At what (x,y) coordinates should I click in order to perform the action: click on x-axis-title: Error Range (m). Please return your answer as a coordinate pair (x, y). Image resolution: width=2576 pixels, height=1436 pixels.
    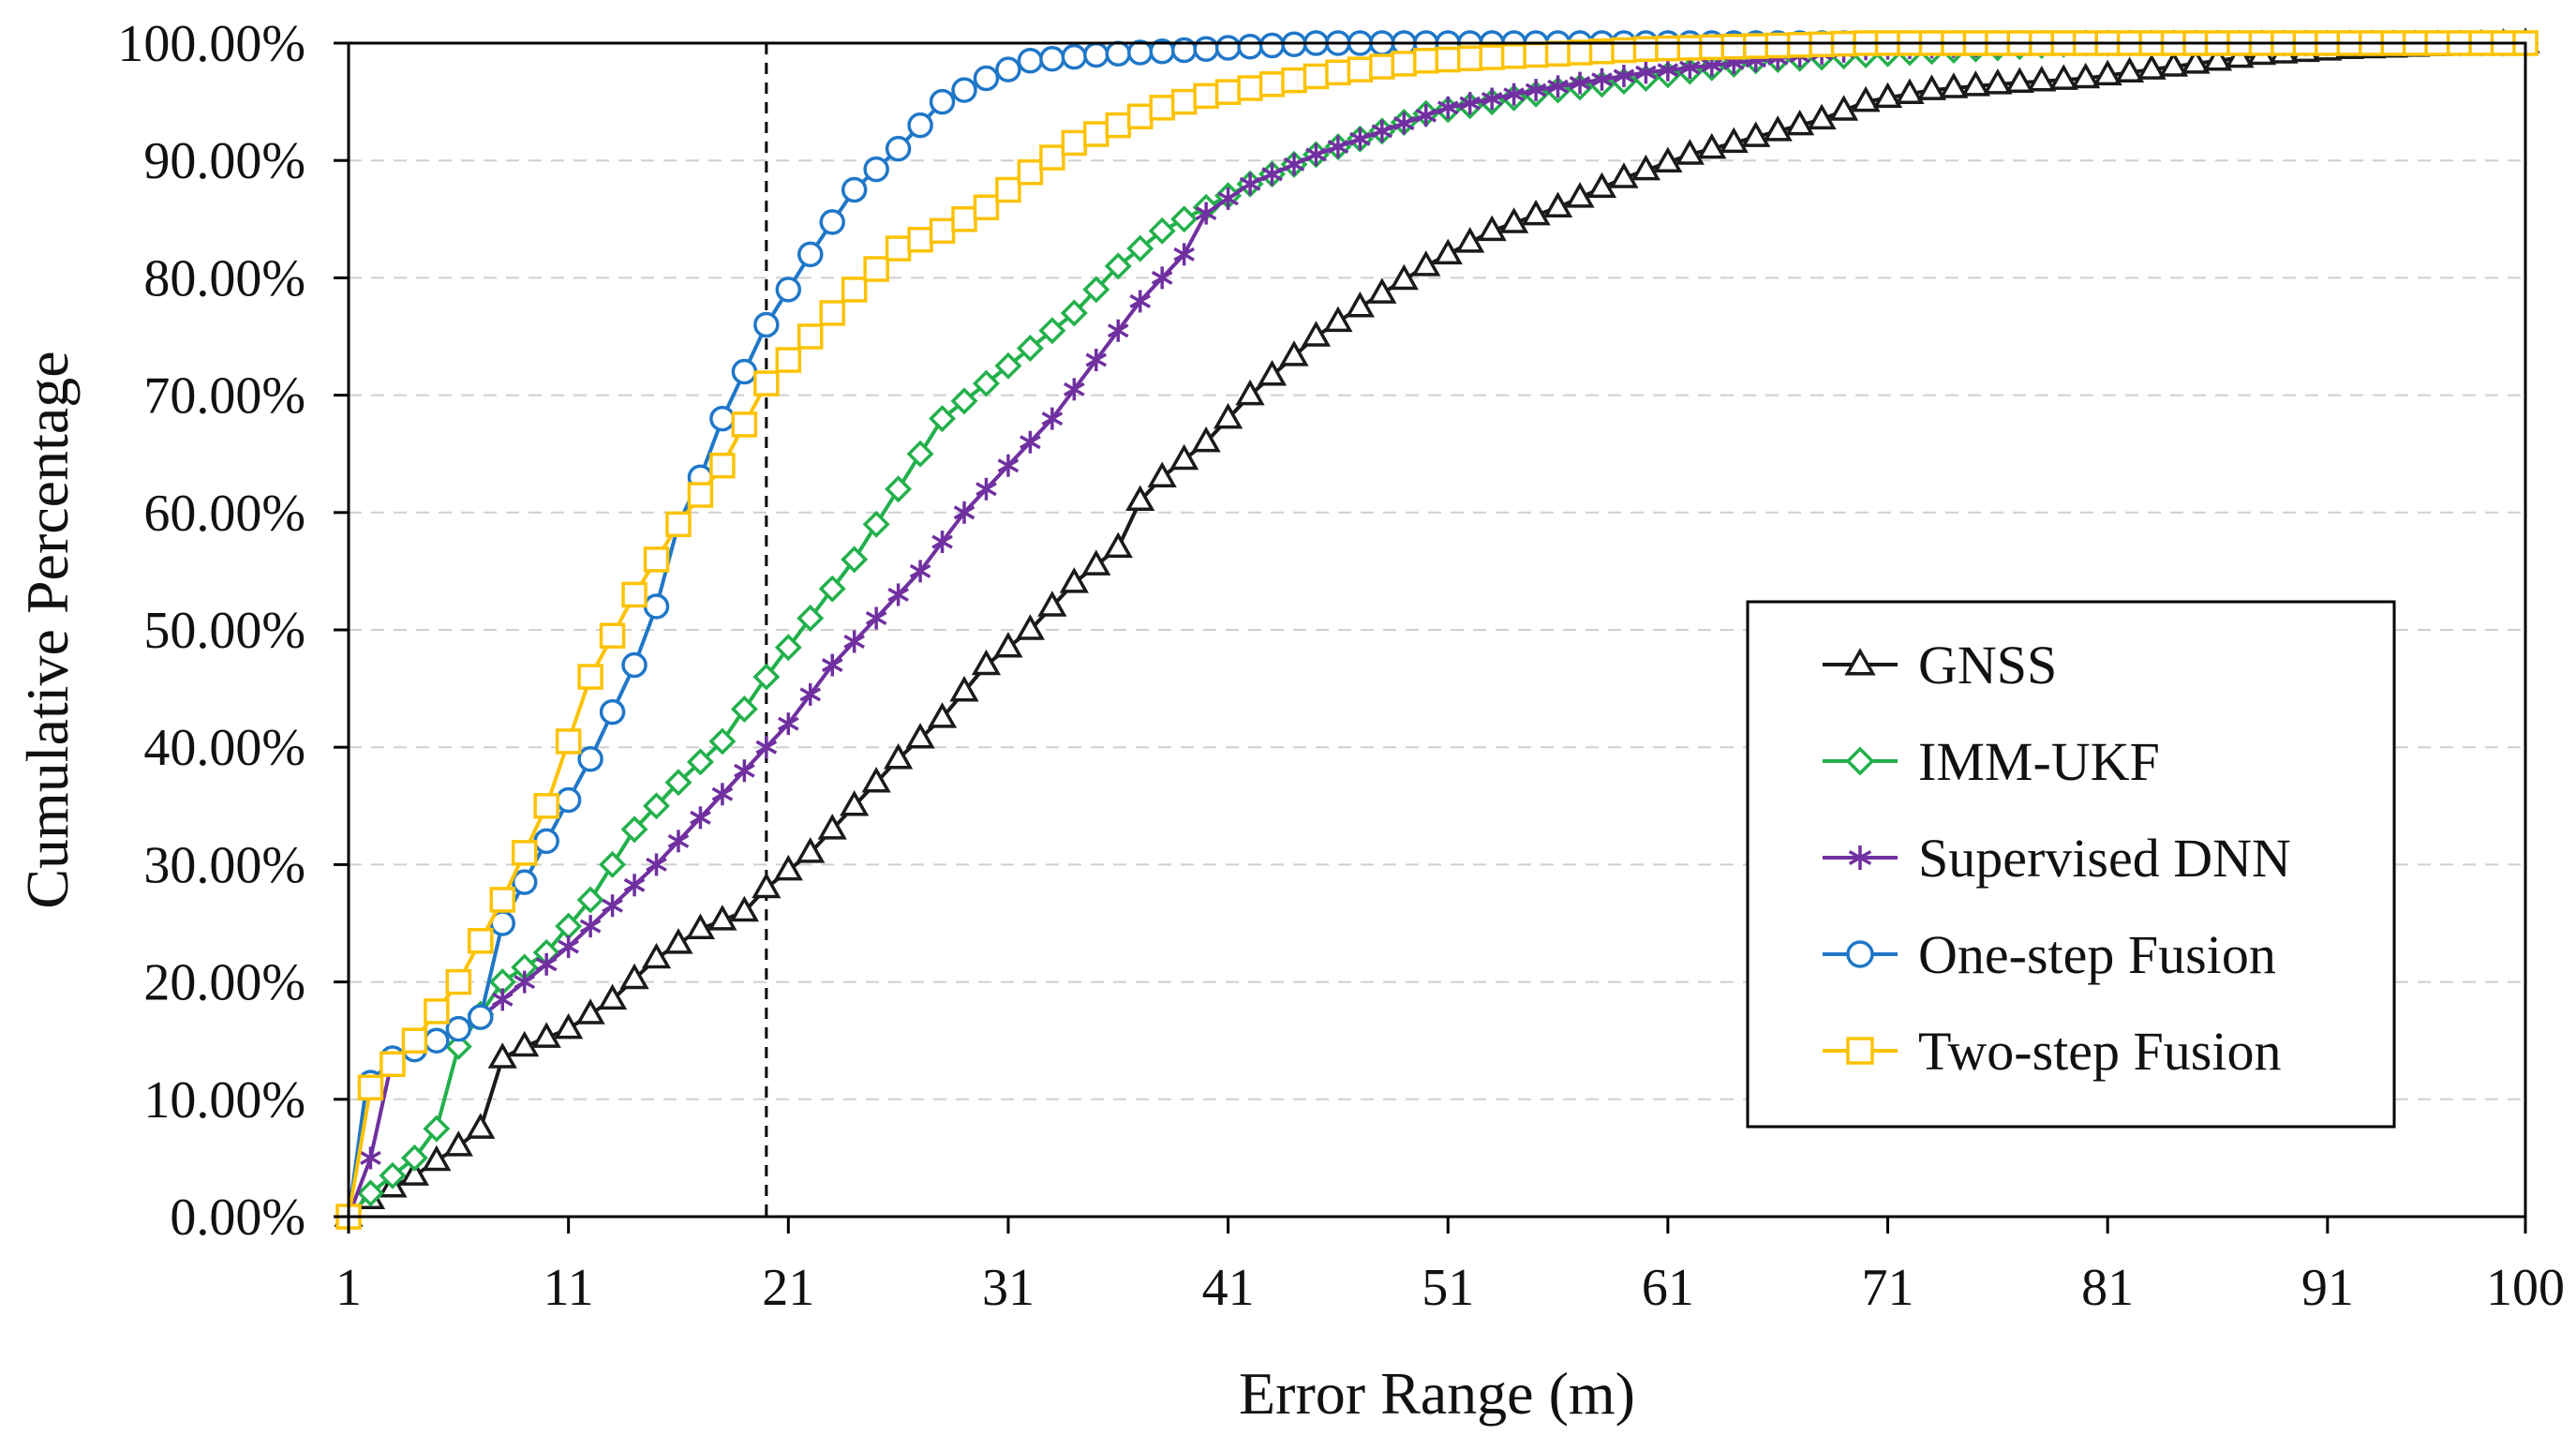
    Looking at the image, I should click on (1437, 1393).